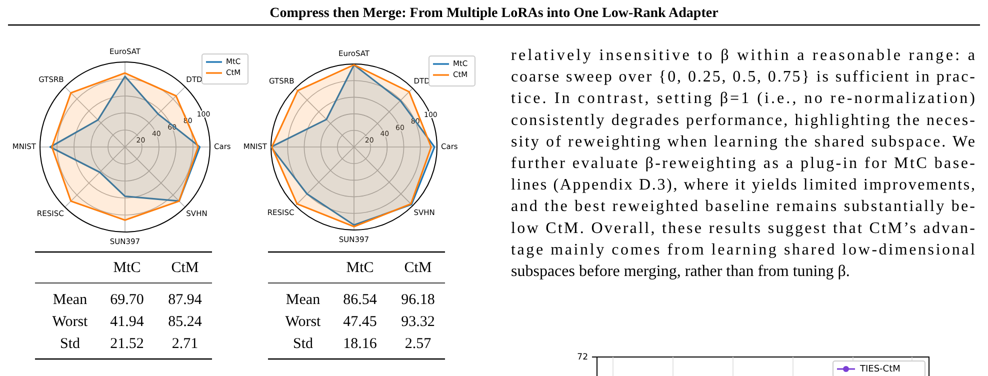 The height and width of the screenshot is (376, 988). Describe the element at coordinates (127, 300) in the screenshot. I see `text: 69.70` at that location.